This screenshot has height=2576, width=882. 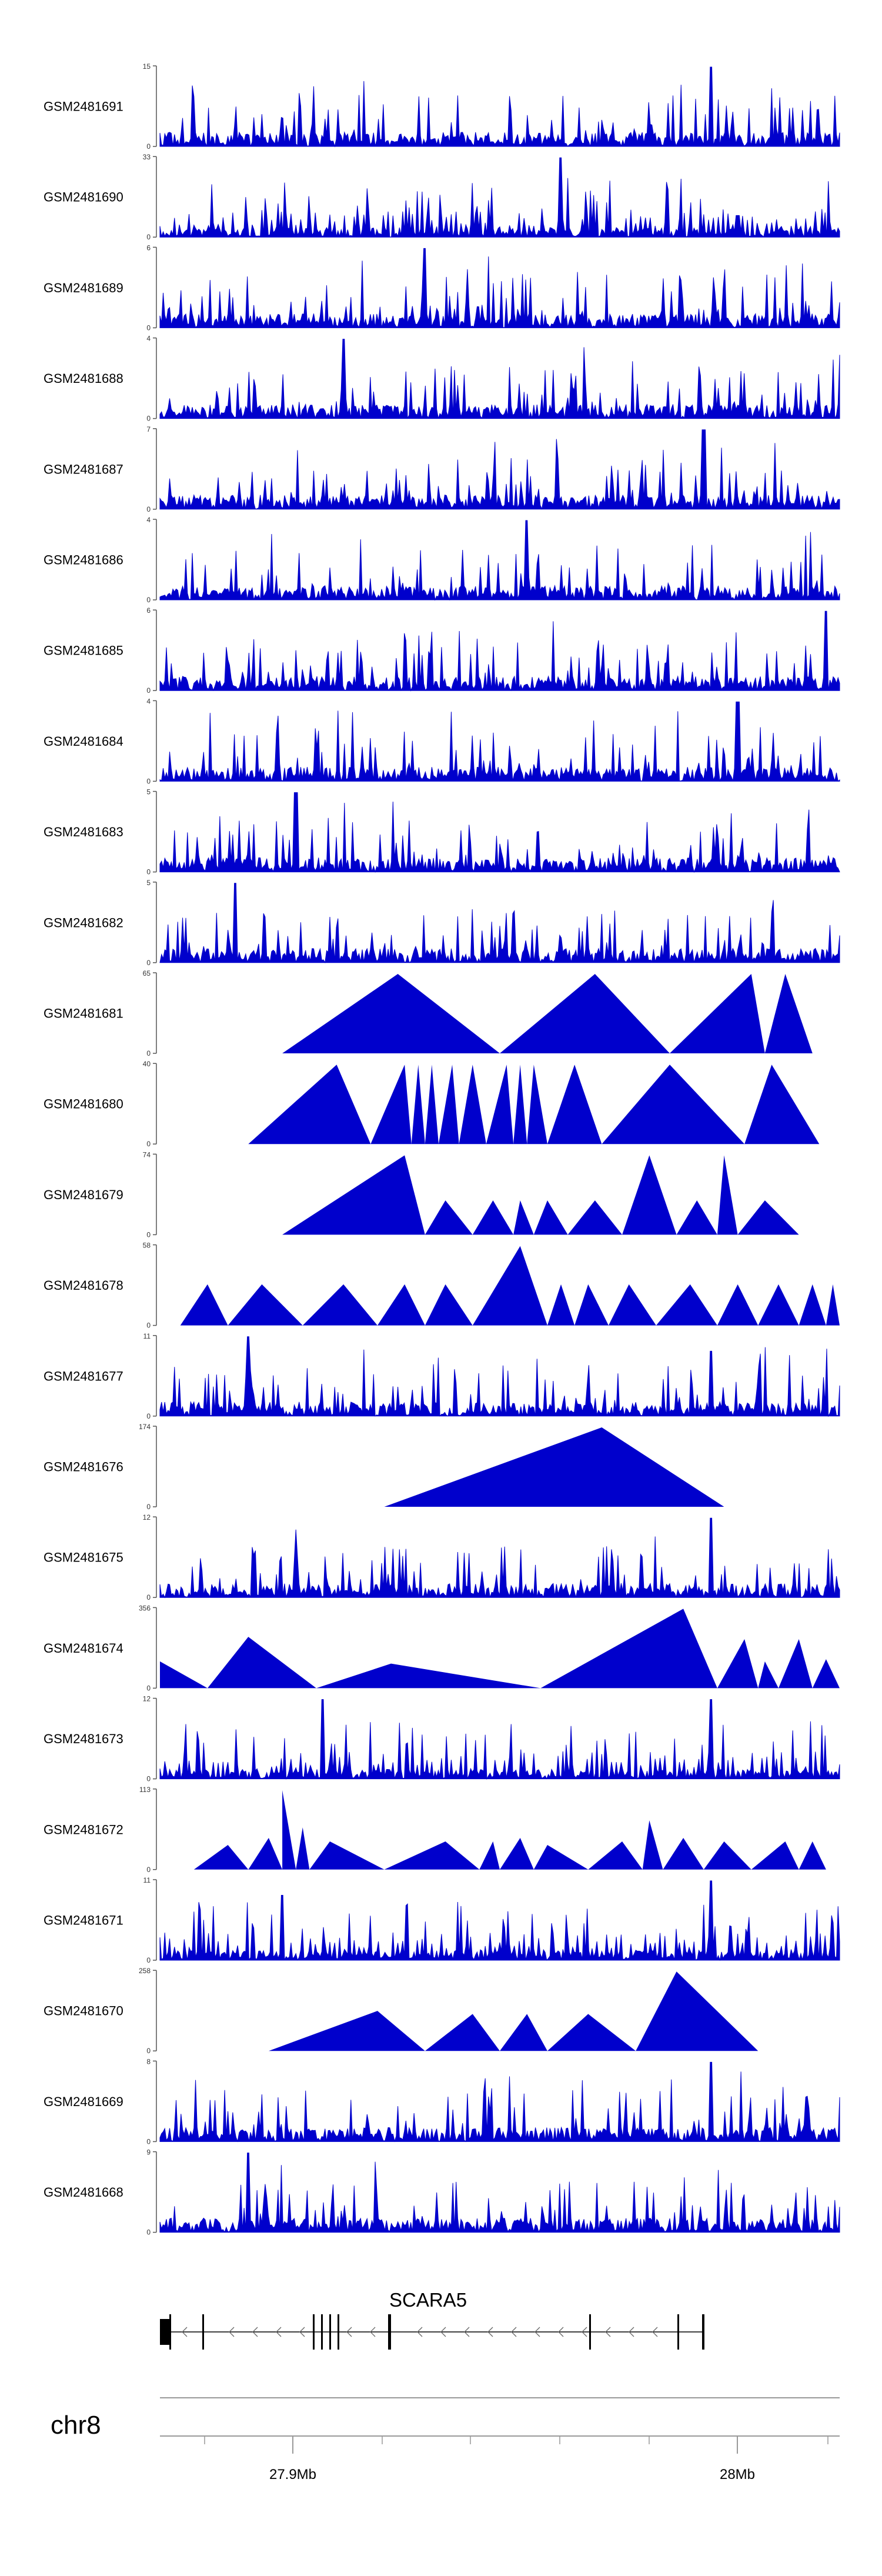 I want to click on track-GSM2481676: GSM2481676 174 0, so click(x=384, y=1467).